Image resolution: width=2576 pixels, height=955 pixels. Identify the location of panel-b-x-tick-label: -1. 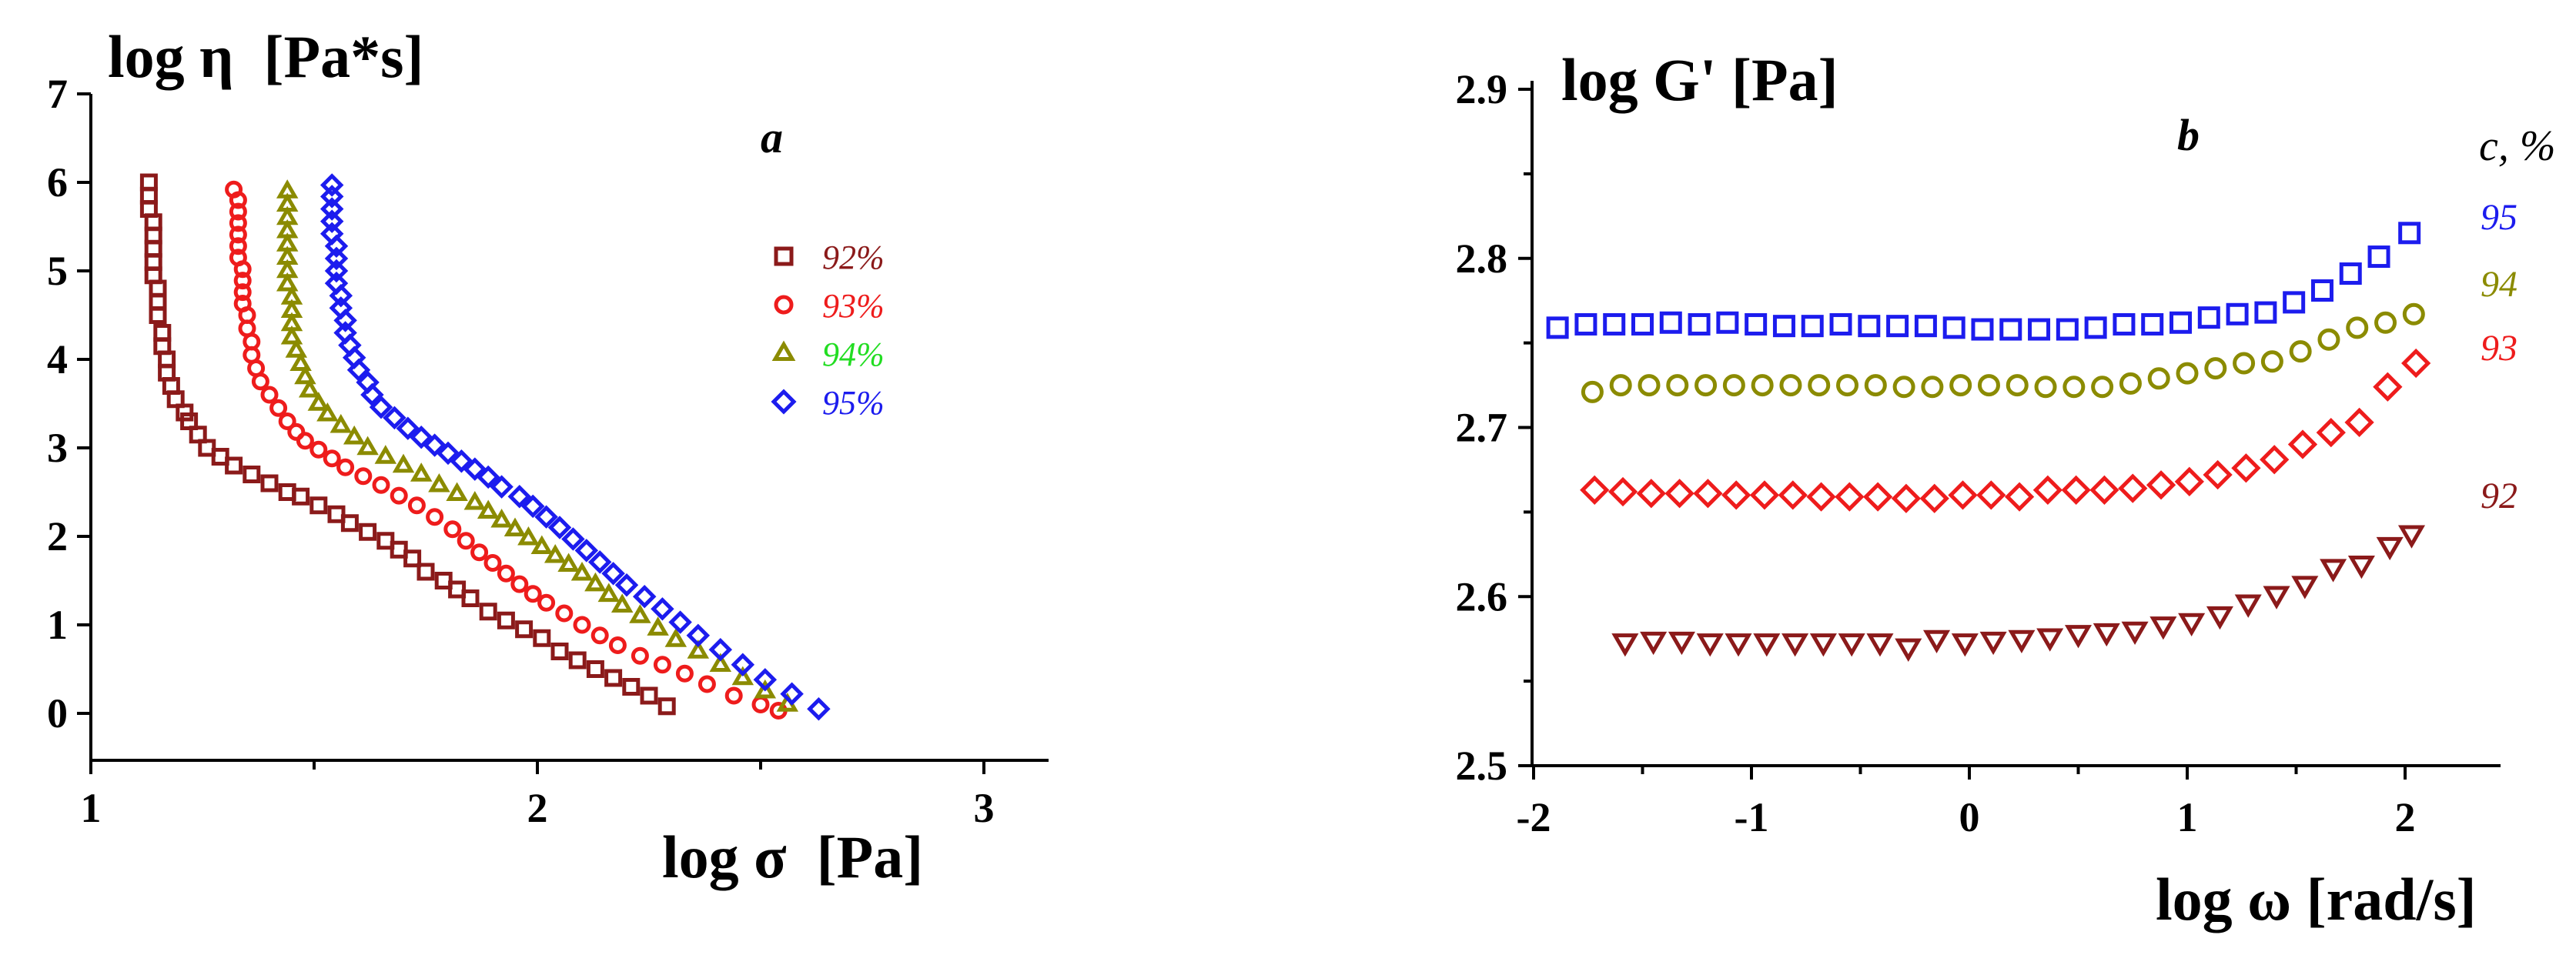
(1752, 817).